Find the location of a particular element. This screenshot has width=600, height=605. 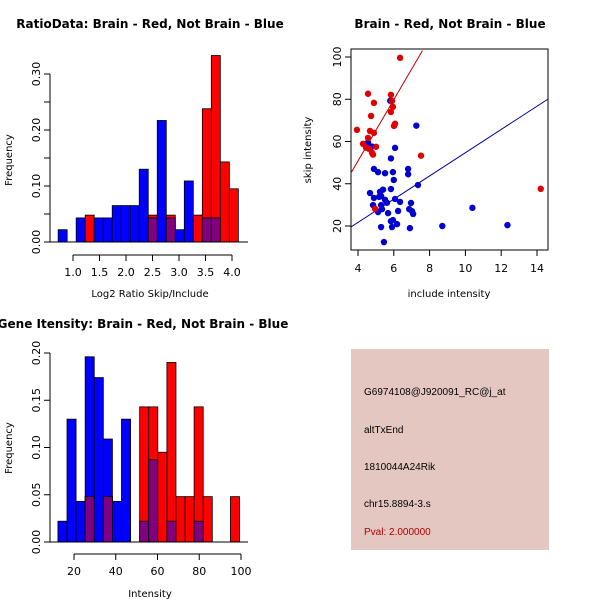

x-tick-label: 3.5 is located at coordinates (206, 272).